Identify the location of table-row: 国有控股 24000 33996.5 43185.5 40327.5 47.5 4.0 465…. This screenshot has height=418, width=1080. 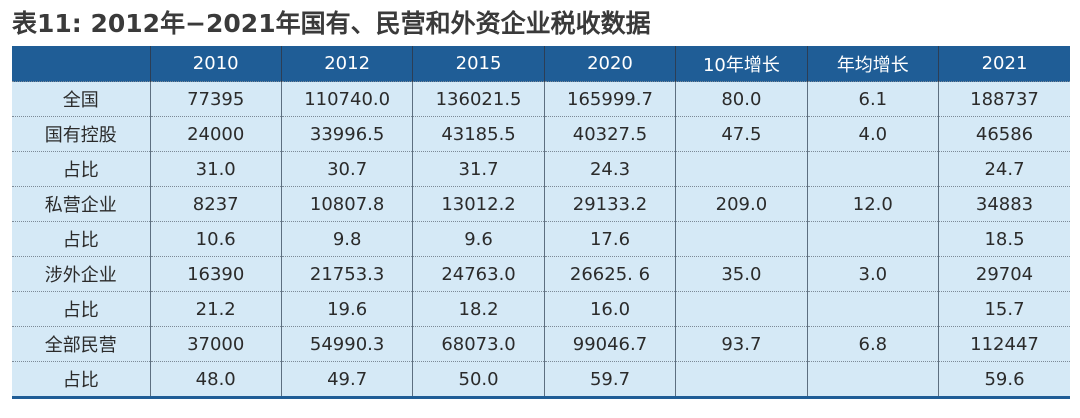
(541, 134).